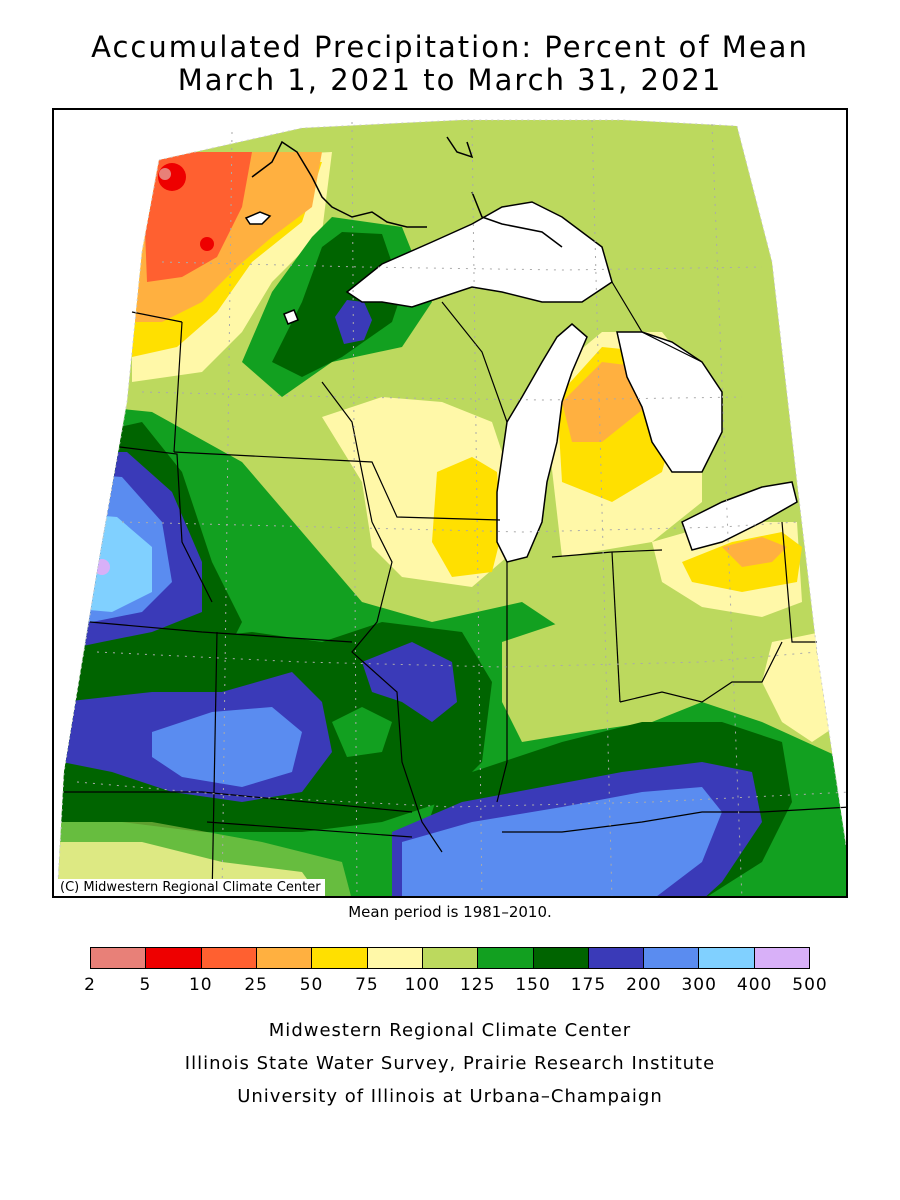  I want to click on border-sd-ia, so click(337, 486).